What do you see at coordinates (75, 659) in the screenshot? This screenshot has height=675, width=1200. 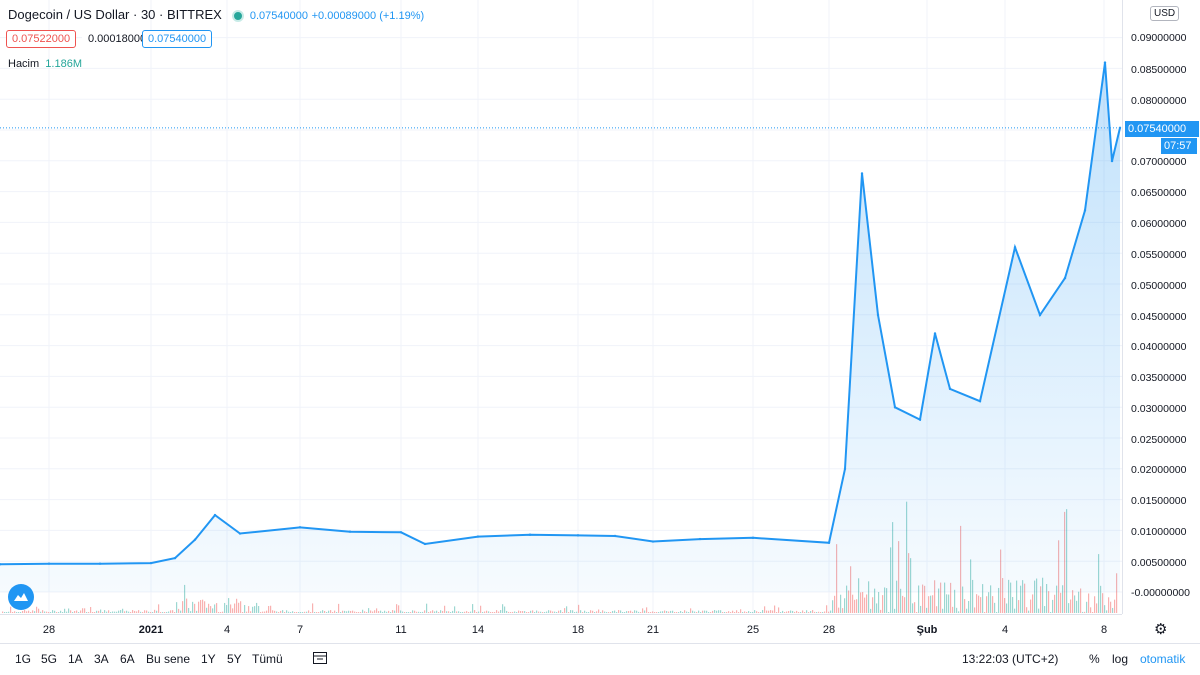 I see `range-button: 1A` at bounding box center [75, 659].